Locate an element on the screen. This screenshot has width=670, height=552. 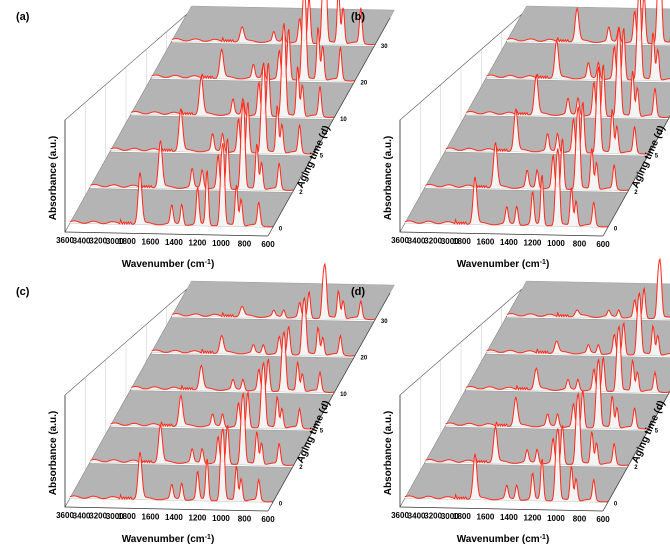
panel-label: (a) is located at coordinates (23, 17).